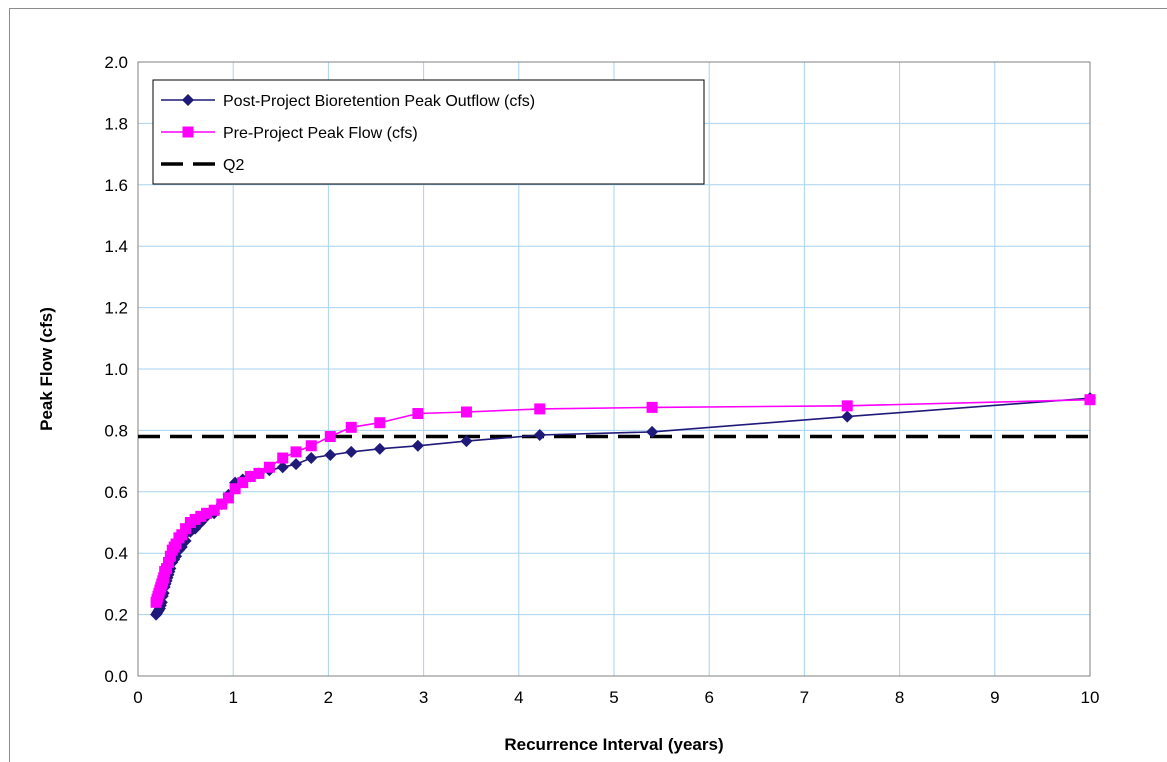  Describe the element at coordinates (232, 697) in the screenshot. I see `x-tick-label: 1` at that location.